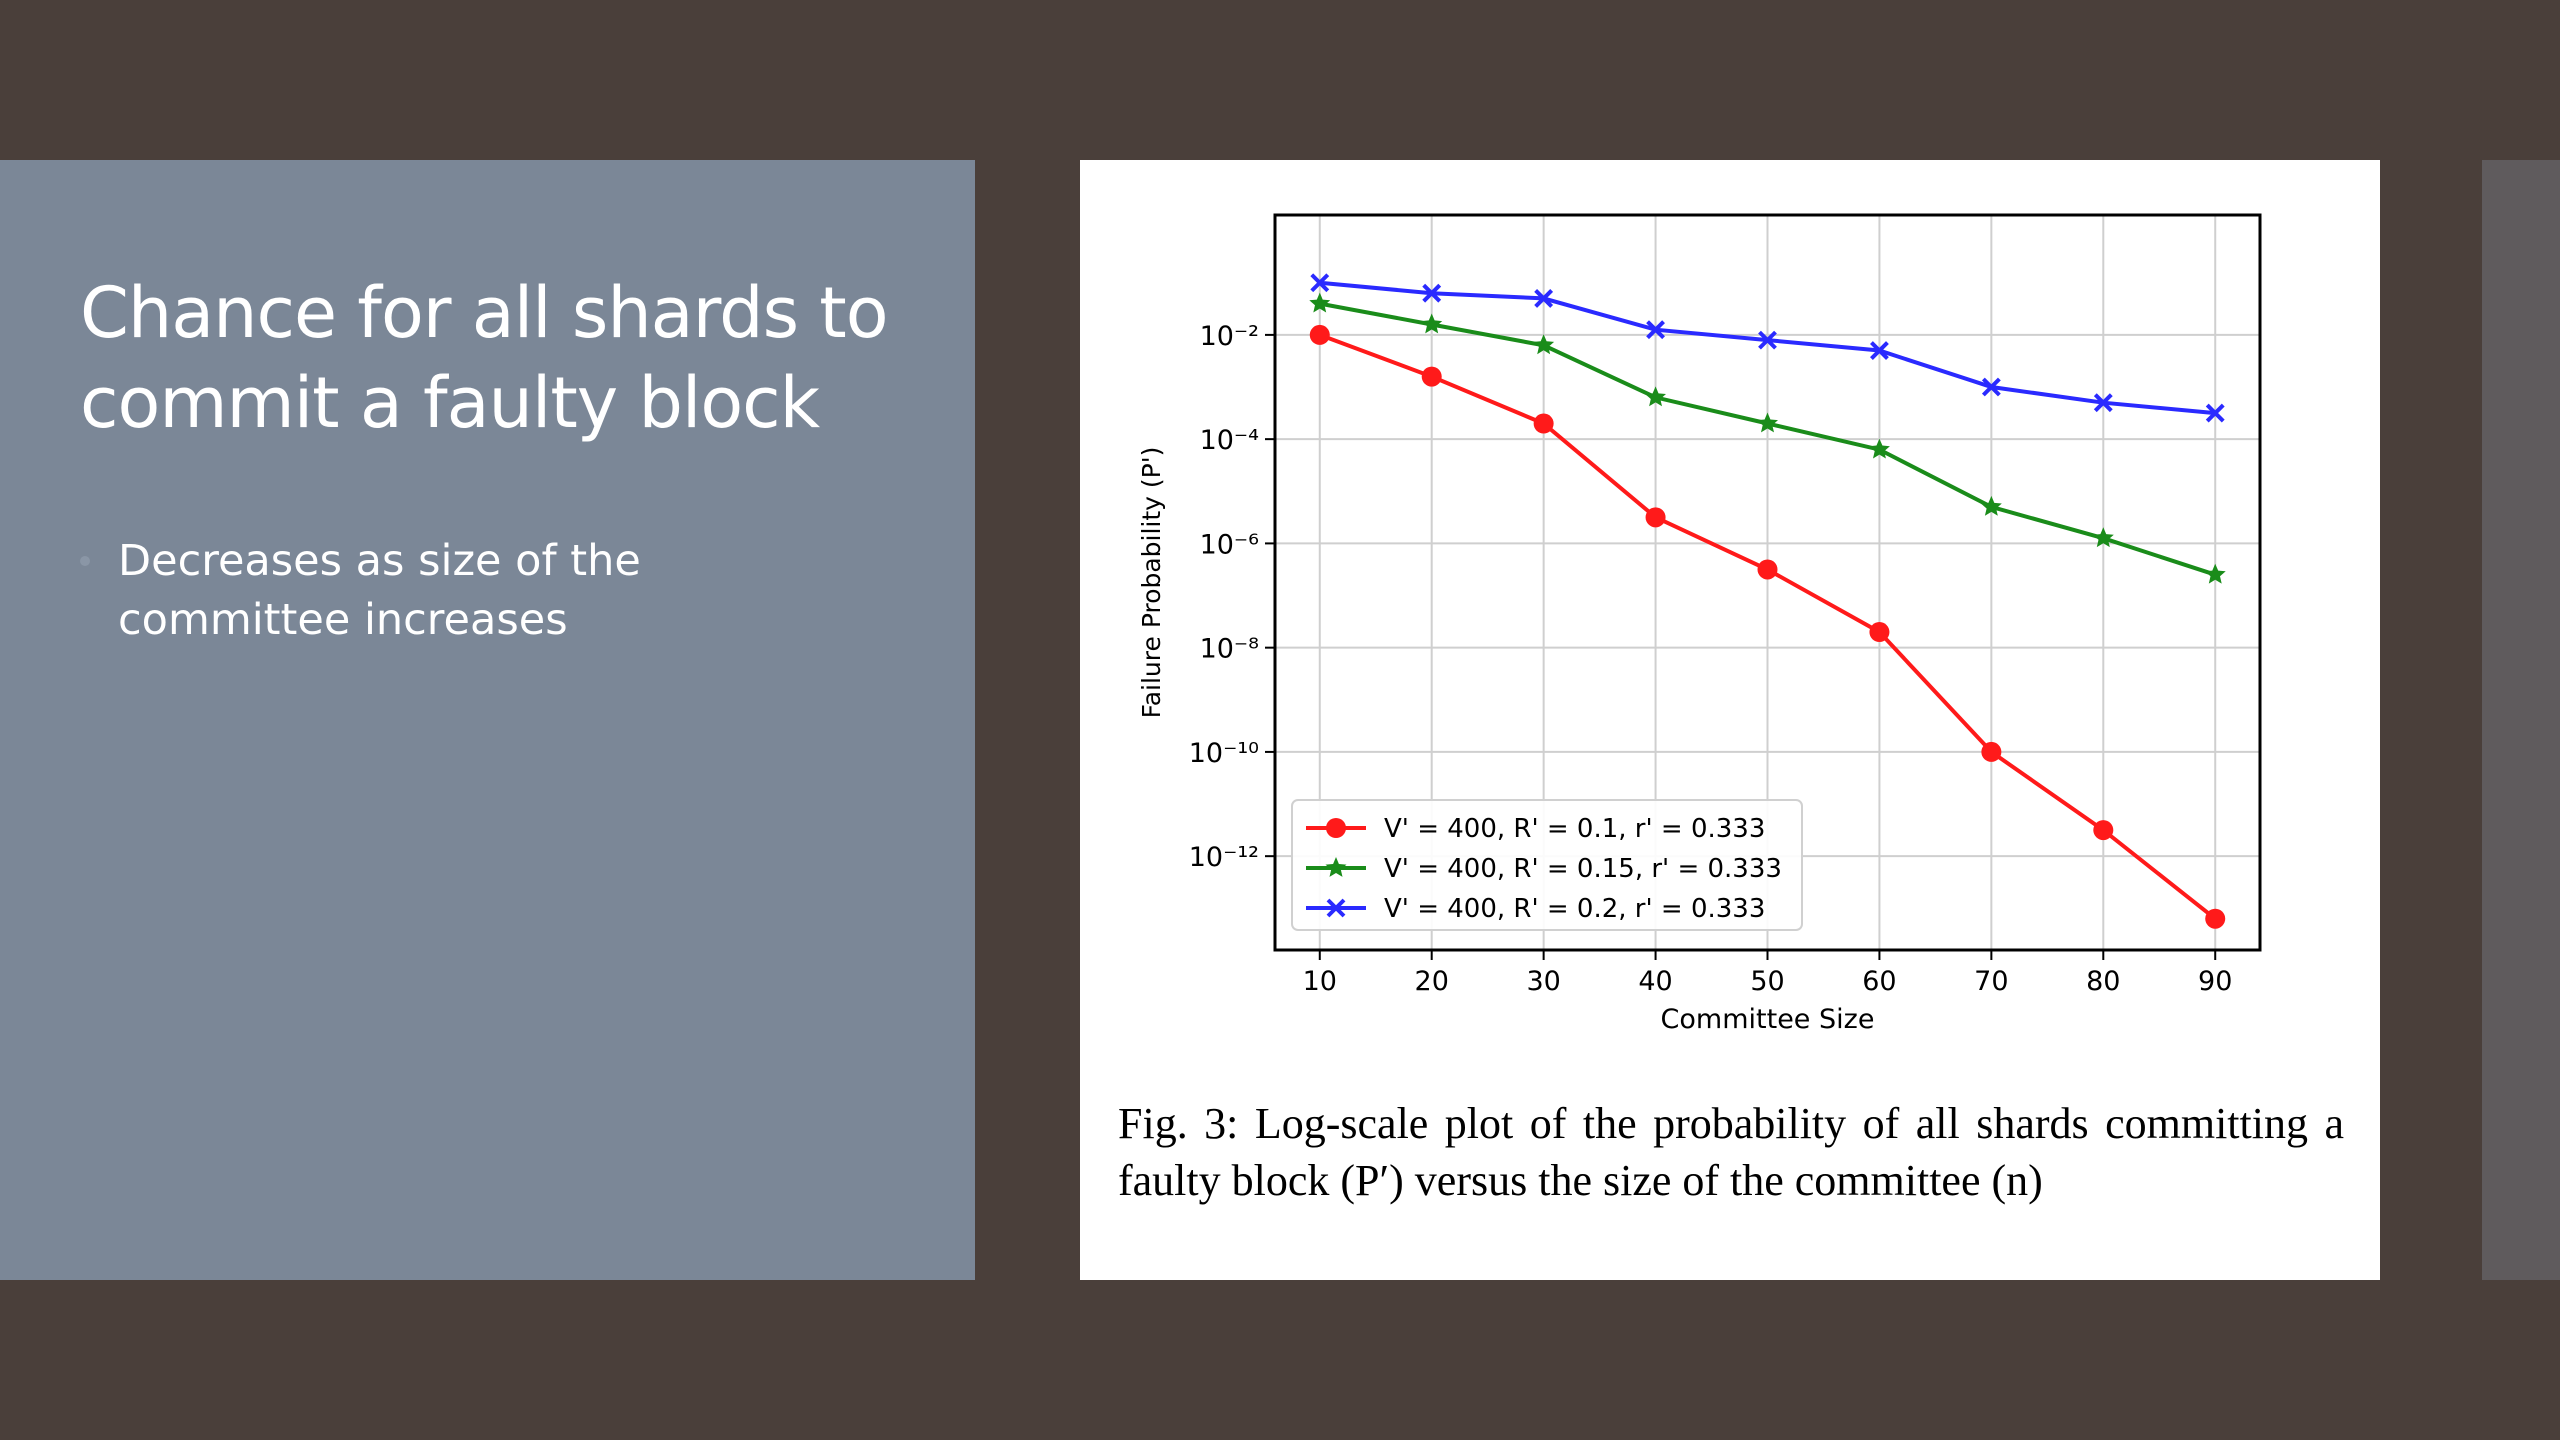 The height and width of the screenshot is (1440, 2560). What do you see at coordinates (1320, 981) in the screenshot?
I see `x-tick-label: 10` at bounding box center [1320, 981].